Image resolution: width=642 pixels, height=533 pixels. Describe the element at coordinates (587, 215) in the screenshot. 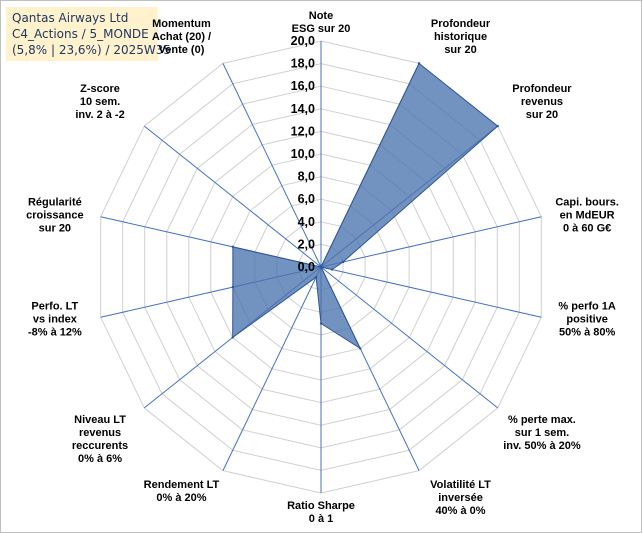

I see `radar-axis-label: Capi. bours. en MdEUR 0 à 60 G€` at that location.